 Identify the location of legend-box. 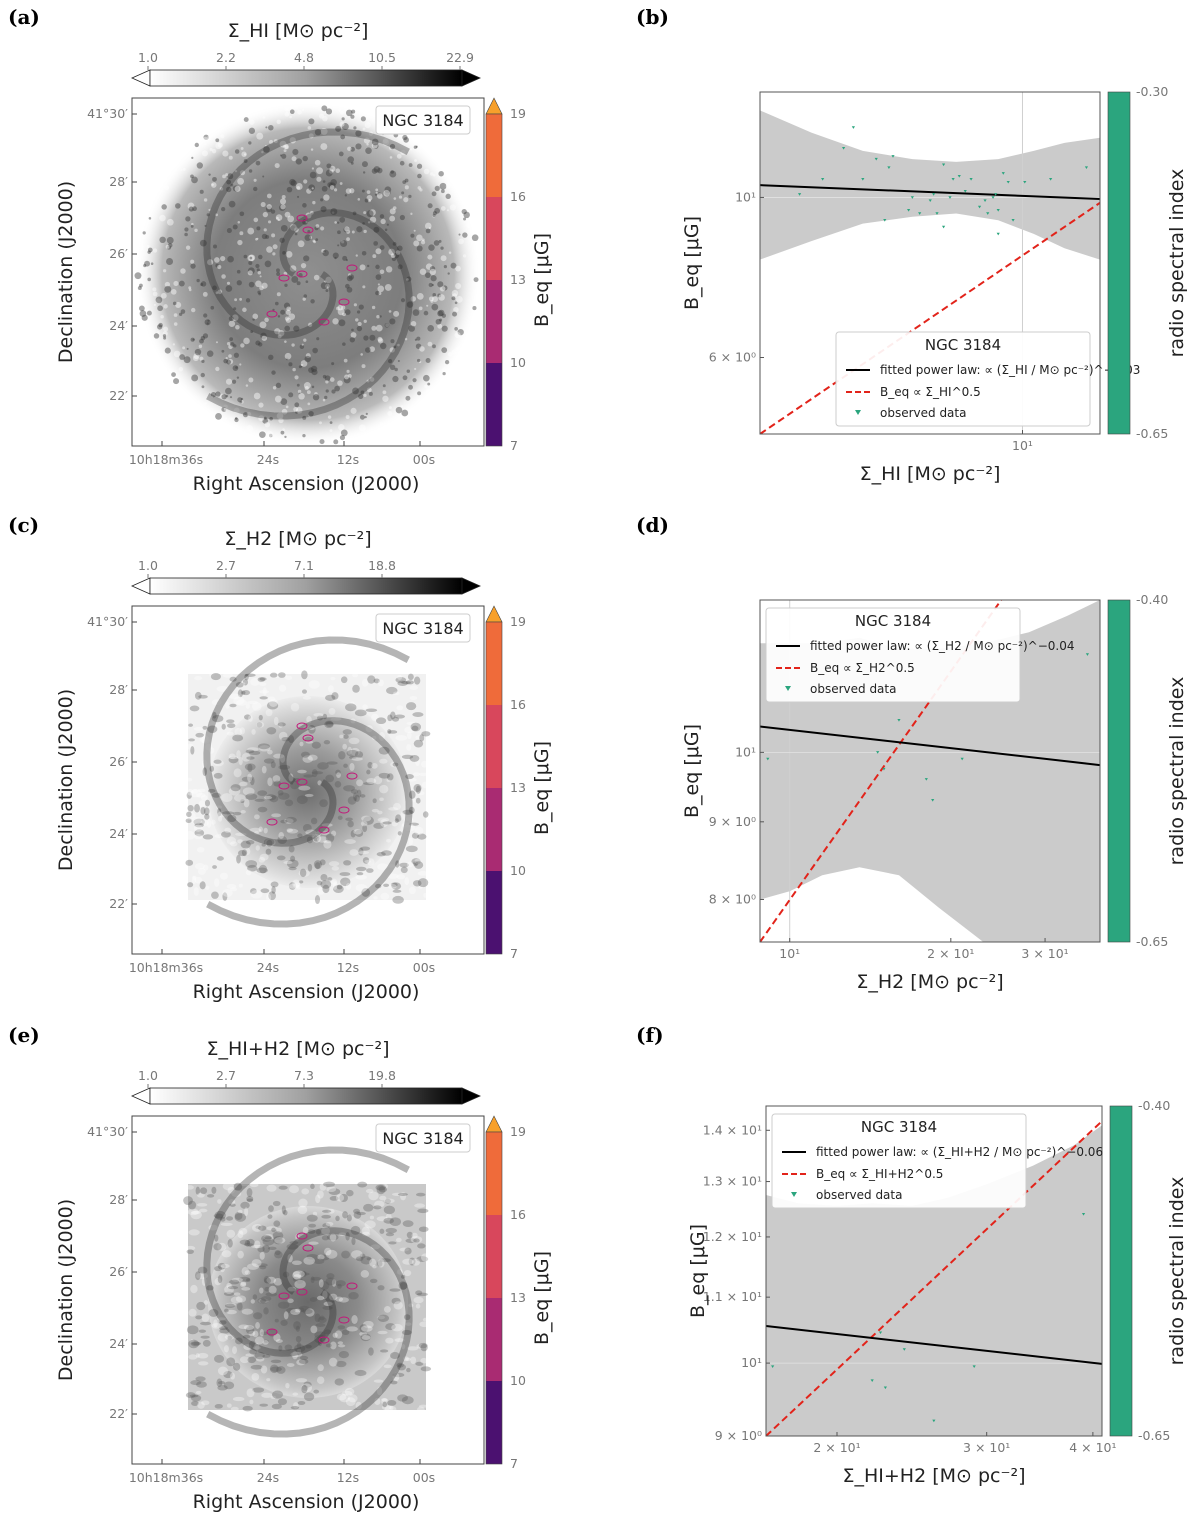
(963, 379).